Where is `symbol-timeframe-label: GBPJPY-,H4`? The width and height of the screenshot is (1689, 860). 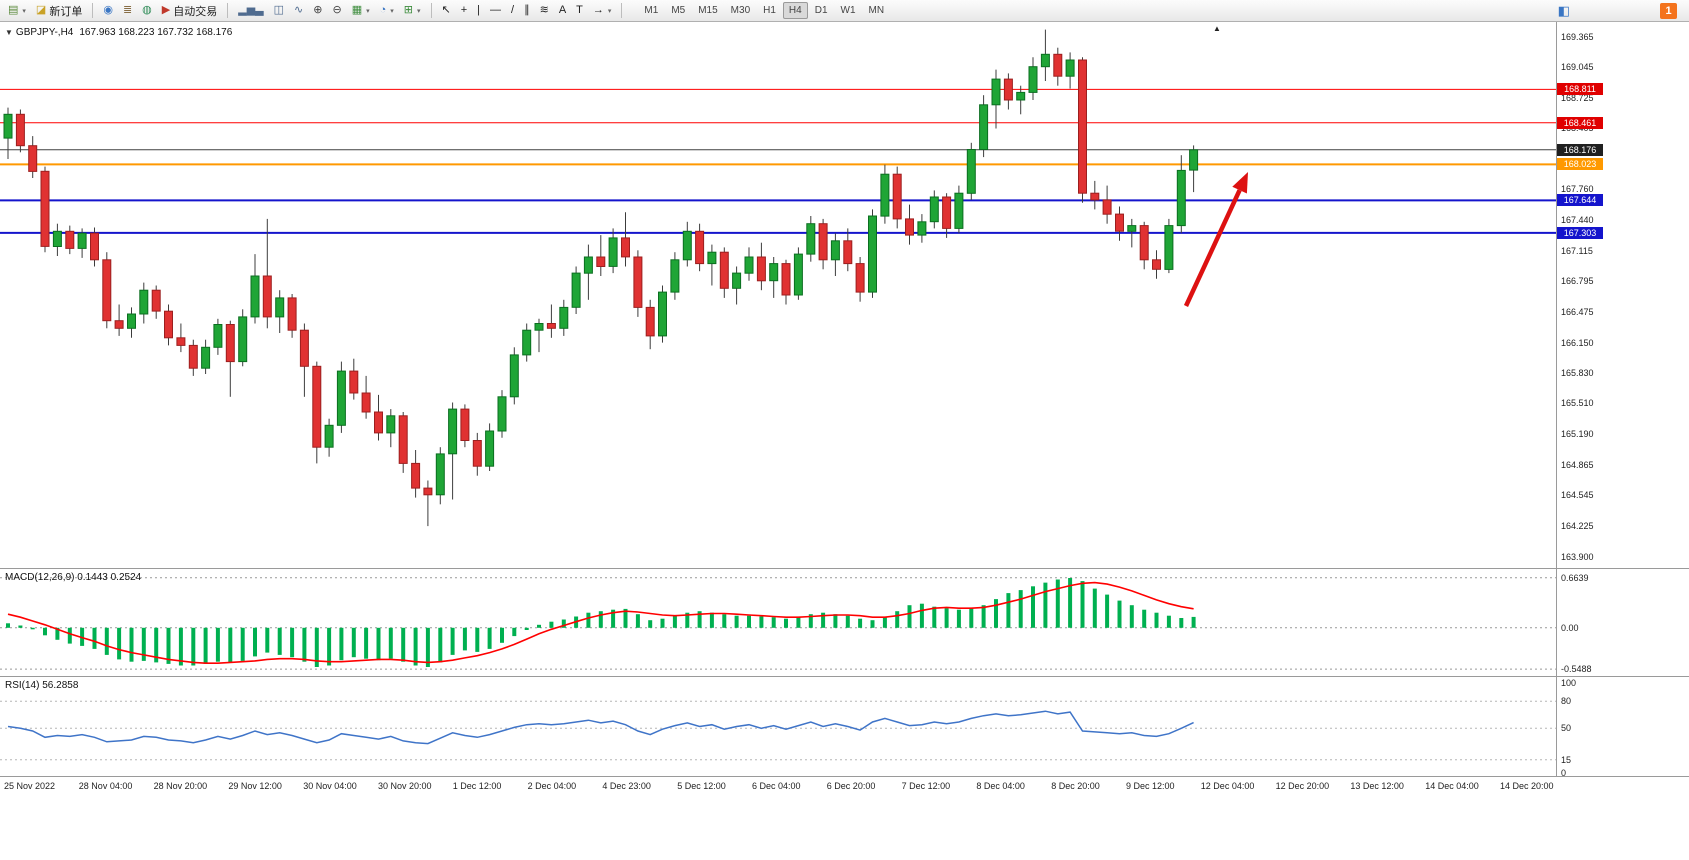
symbol-timeframe-label: GBPJPY-,H4 is located at coordinates (44, 32).